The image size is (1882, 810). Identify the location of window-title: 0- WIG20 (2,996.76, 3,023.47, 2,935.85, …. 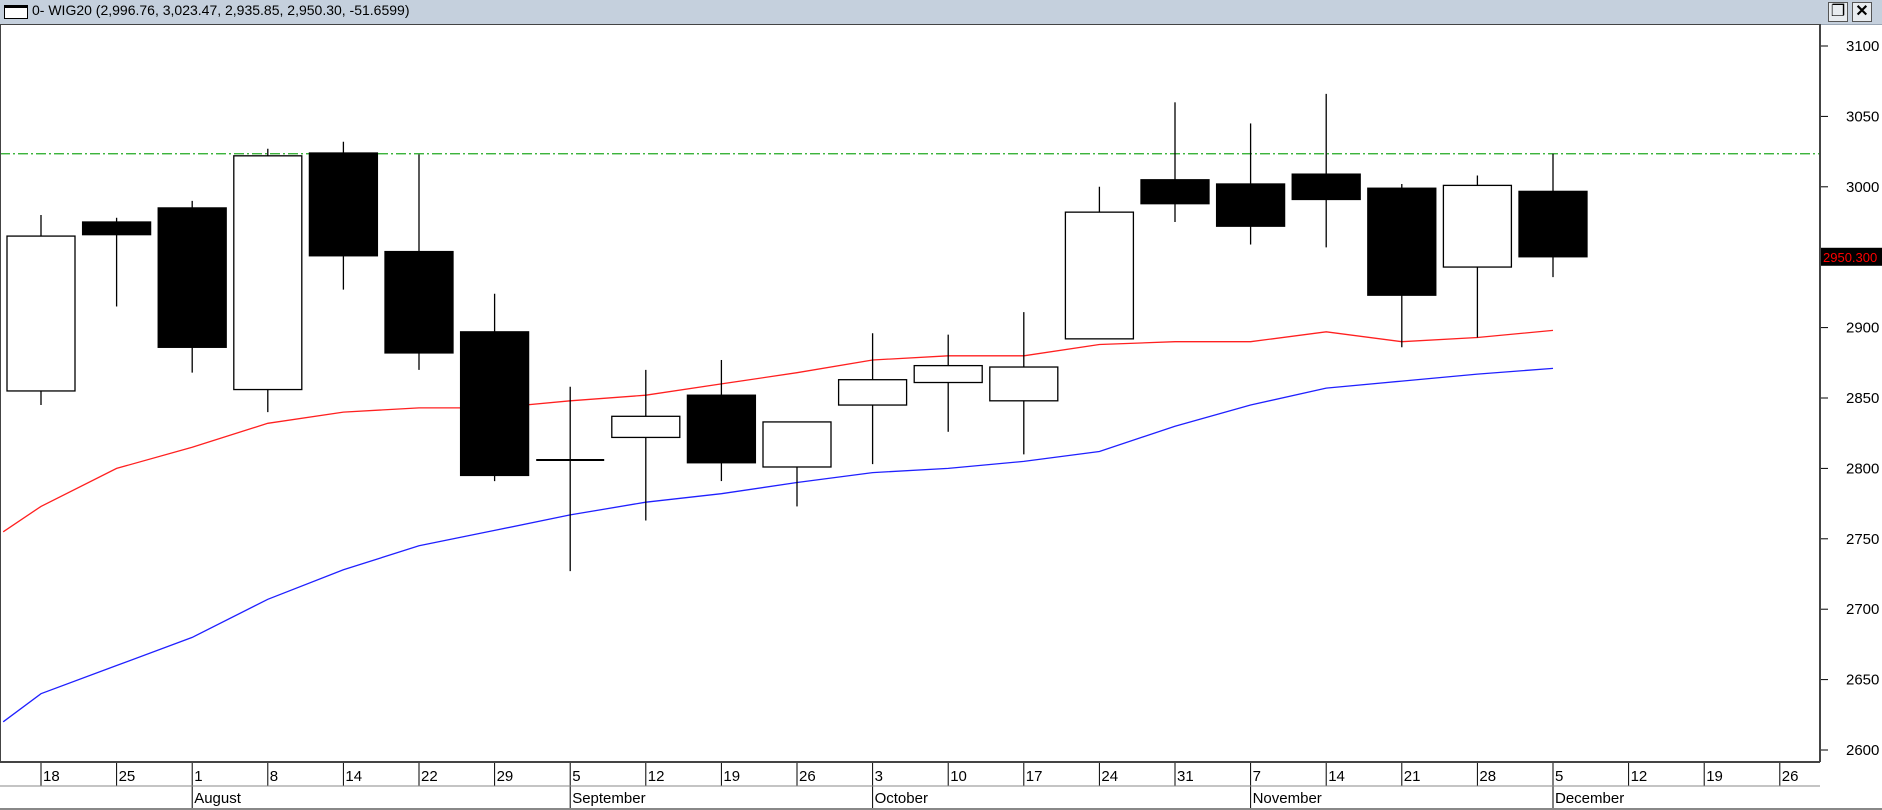
(221, 10).